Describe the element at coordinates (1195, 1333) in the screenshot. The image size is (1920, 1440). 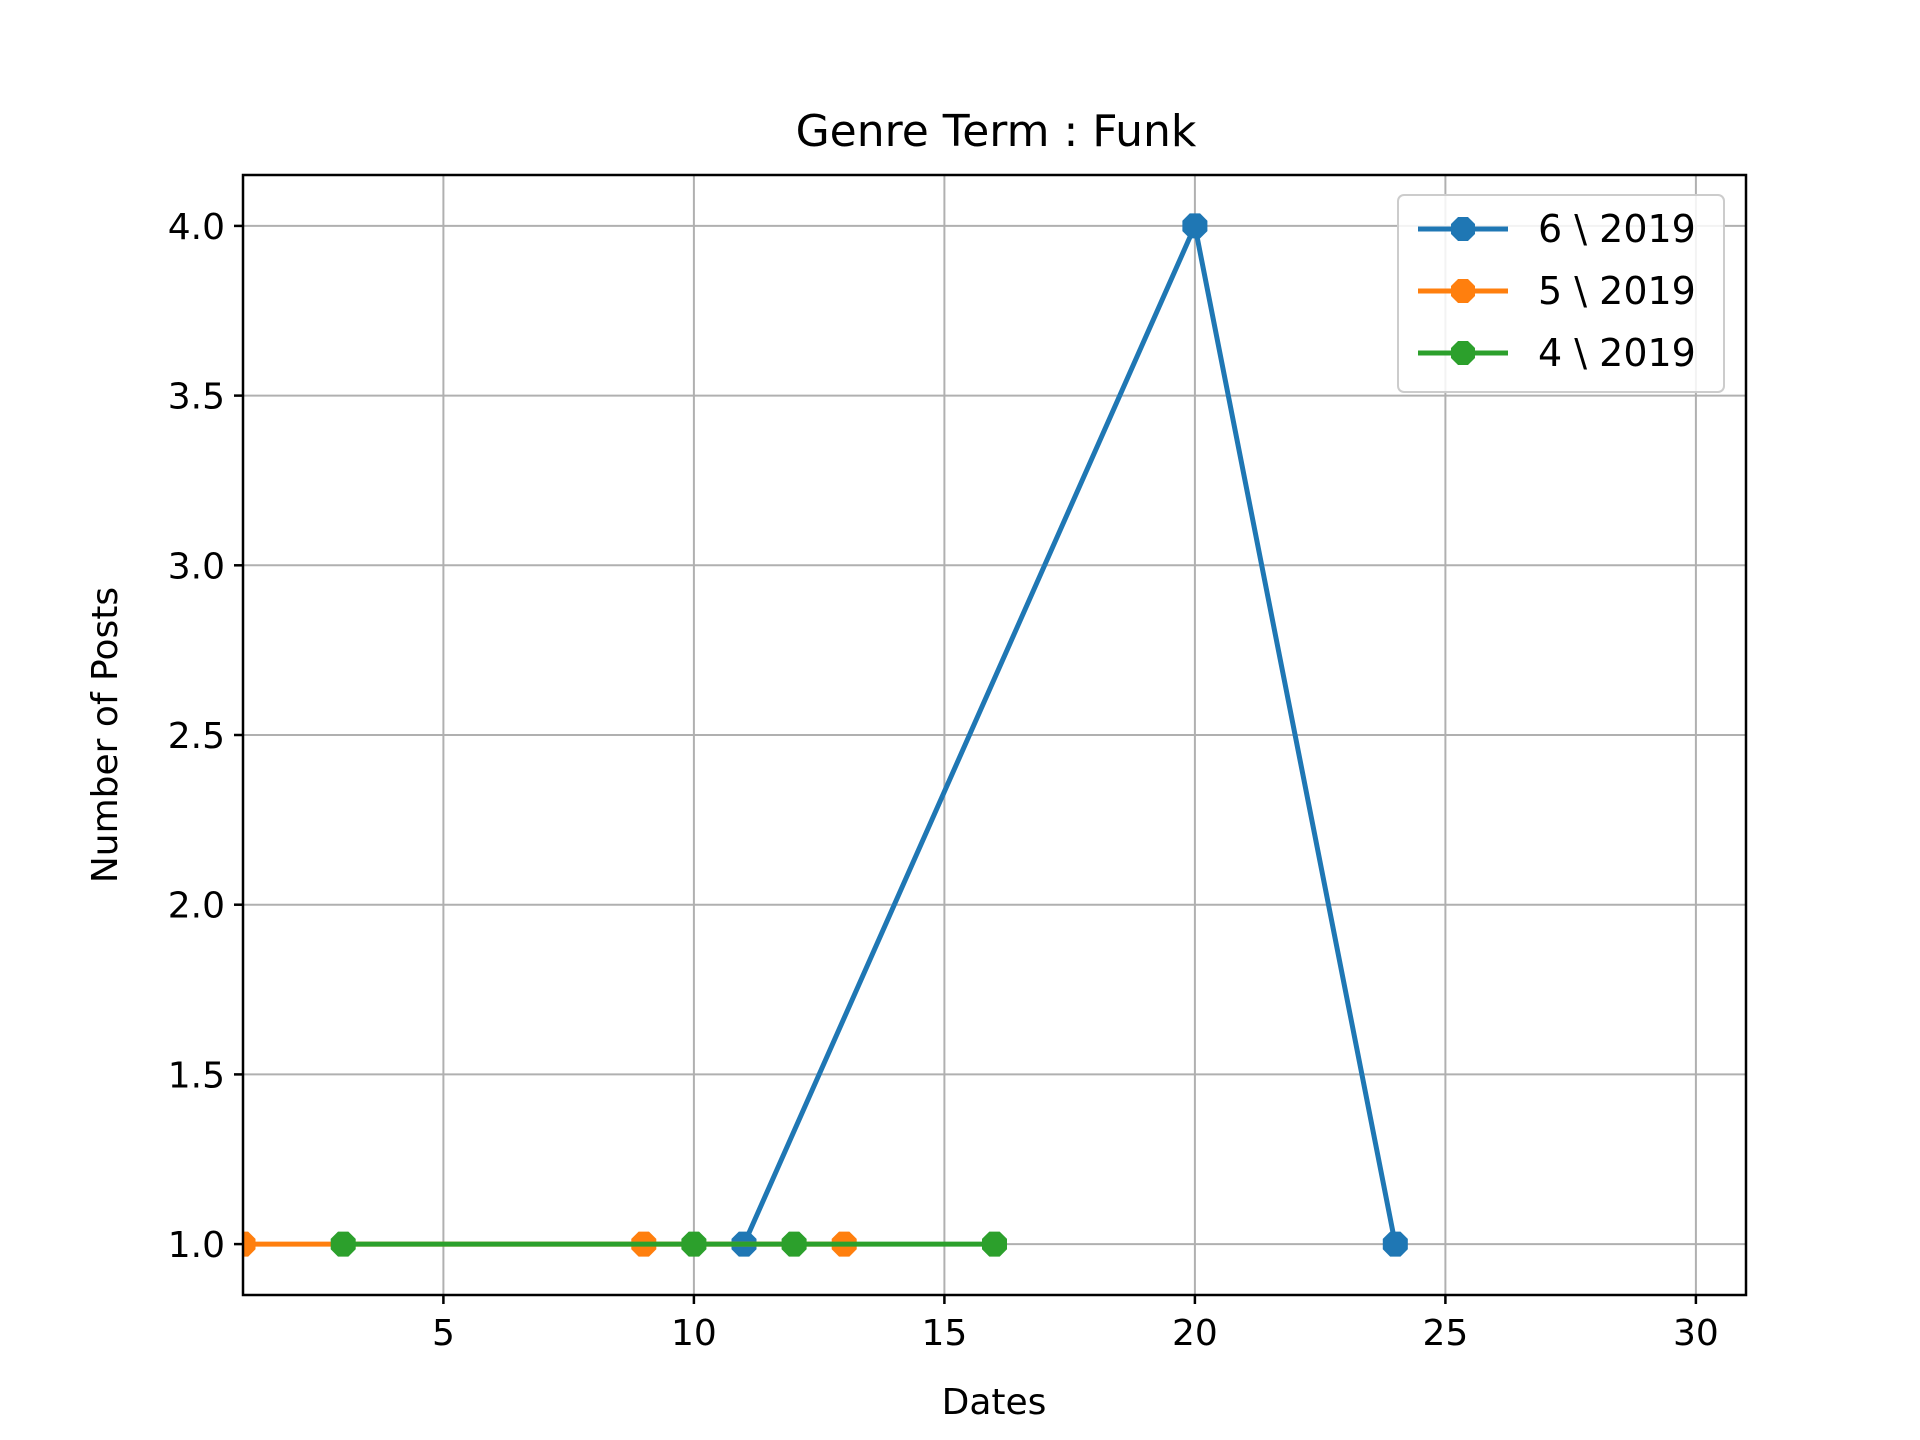
I see `x-tick-label: 20` at that location.